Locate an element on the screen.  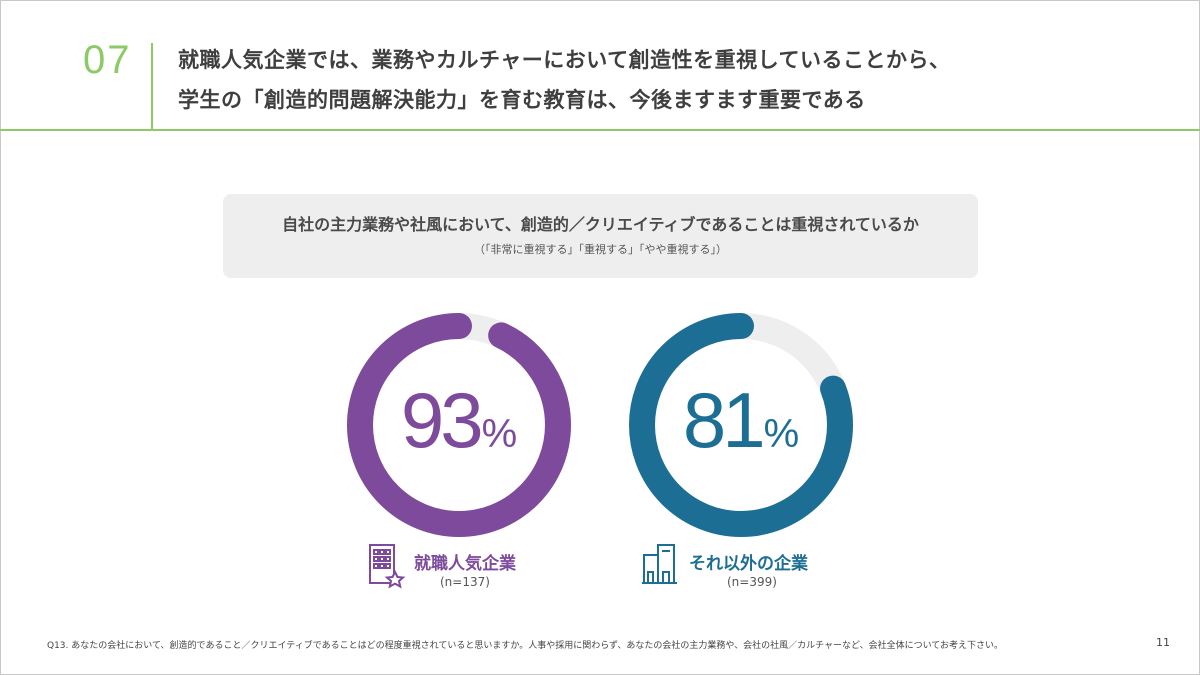
legend-sample-size: (n=137) is located at coordinates (465, 582).